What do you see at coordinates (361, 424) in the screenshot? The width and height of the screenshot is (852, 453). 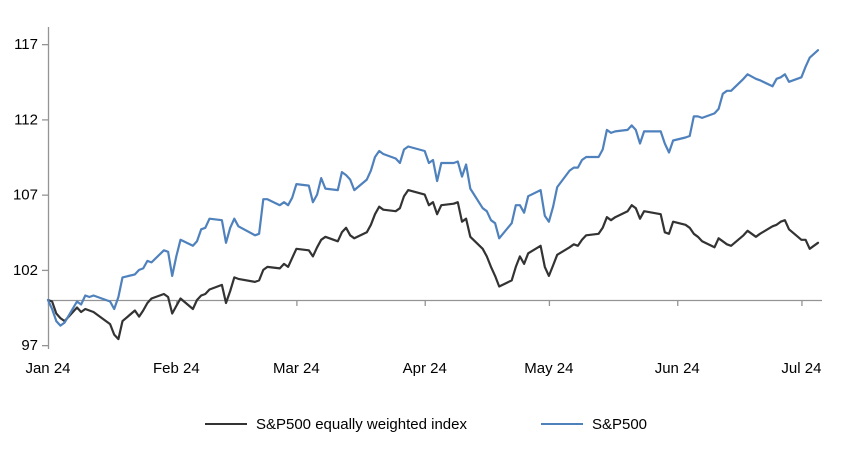 I see `legend-label-equal-weight: S&P500 equally weighted index` at bounding box center [361, 424].